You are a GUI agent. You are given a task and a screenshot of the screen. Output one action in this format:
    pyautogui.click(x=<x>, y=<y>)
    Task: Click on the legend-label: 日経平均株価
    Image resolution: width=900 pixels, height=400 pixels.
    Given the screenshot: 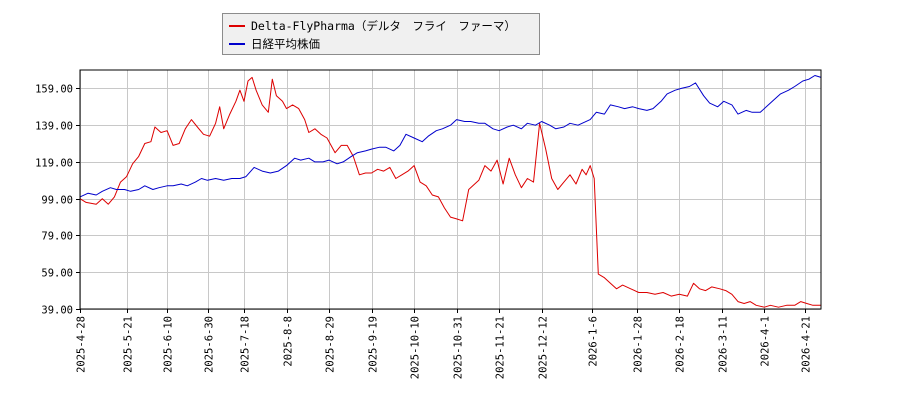 What is the action you would take?
    pyautogui.click(x=285, y=44)
    